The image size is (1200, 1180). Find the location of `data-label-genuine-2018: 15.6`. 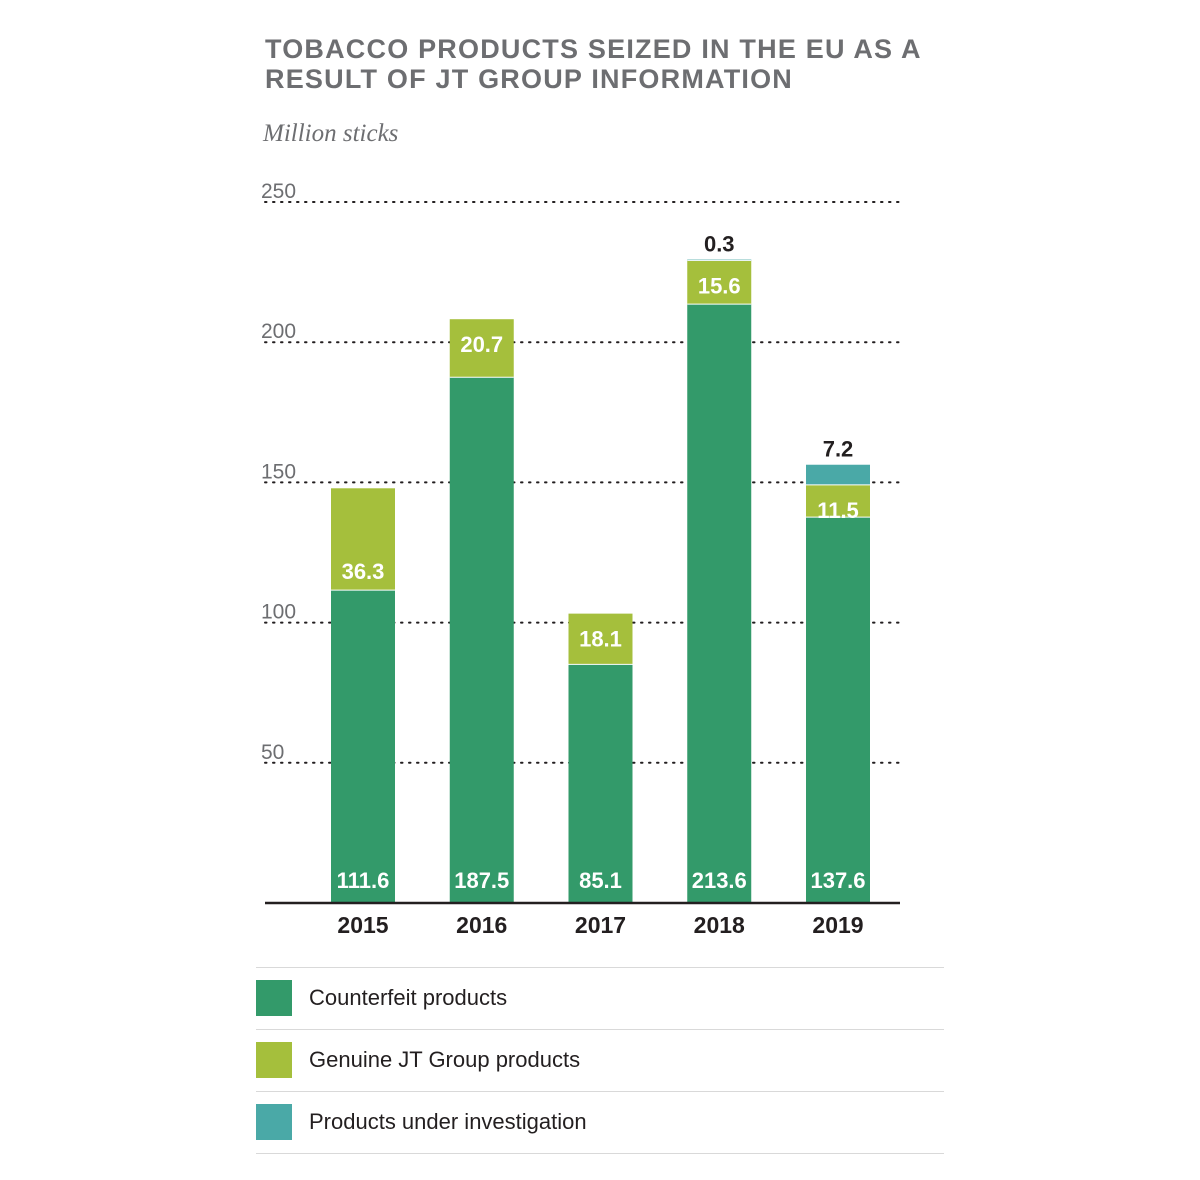

data-label-genuine-2018: 15.6 is located at coordinates (719, 285).